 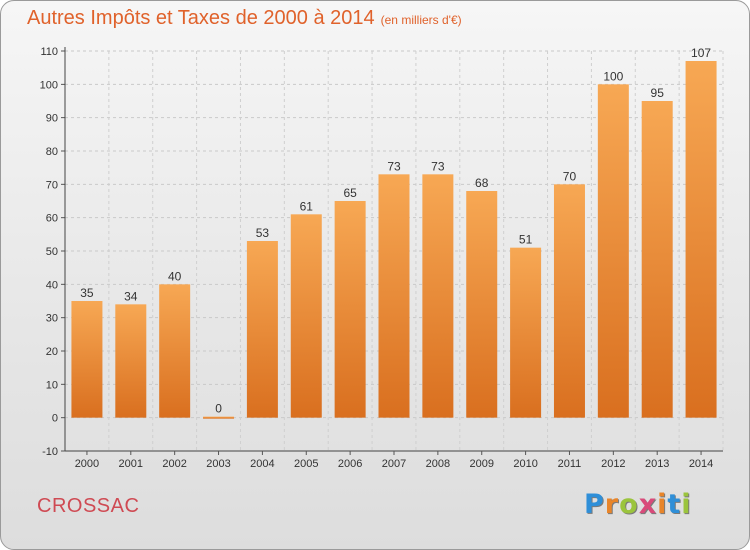 What do you see at coordinates (525, 464) in the screenshot?
I see `x-tick-label: 2010` at bounding box center [525, 464].